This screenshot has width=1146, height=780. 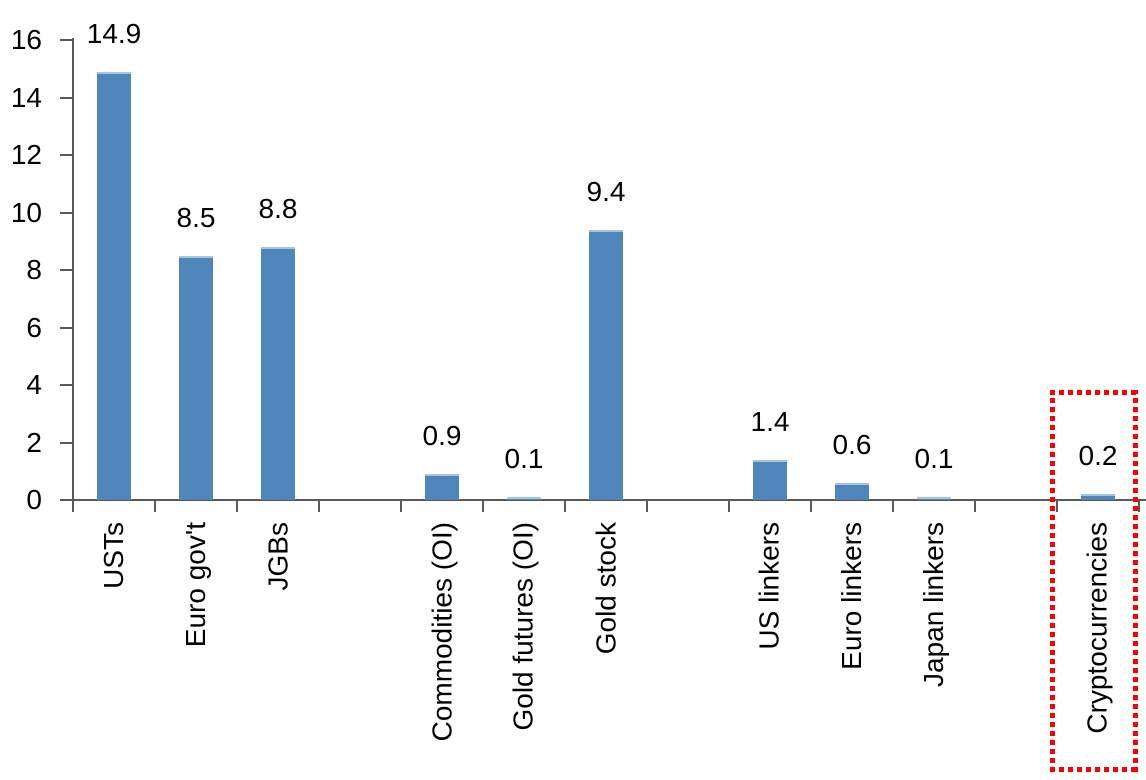 I want to click on bar-value-label: 14.9, so click(x=114, y=33).